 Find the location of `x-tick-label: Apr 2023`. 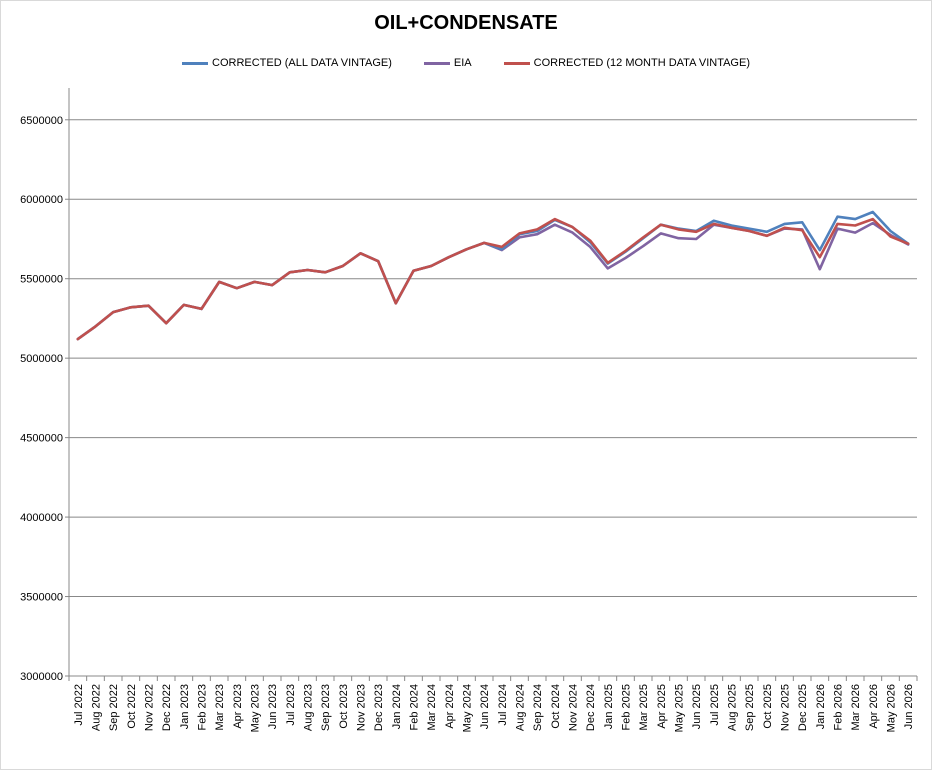

x-tick-label: Apr 2023 is located at coordinates (238, 706).